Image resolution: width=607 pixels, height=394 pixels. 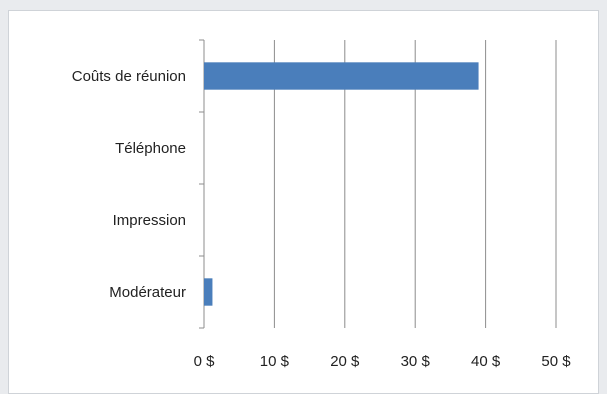 I want to click on x-tick-labels: 0 $ 10 $ 20 $ 30 $ 40 $ 50 $, so click(x=383, y=361).